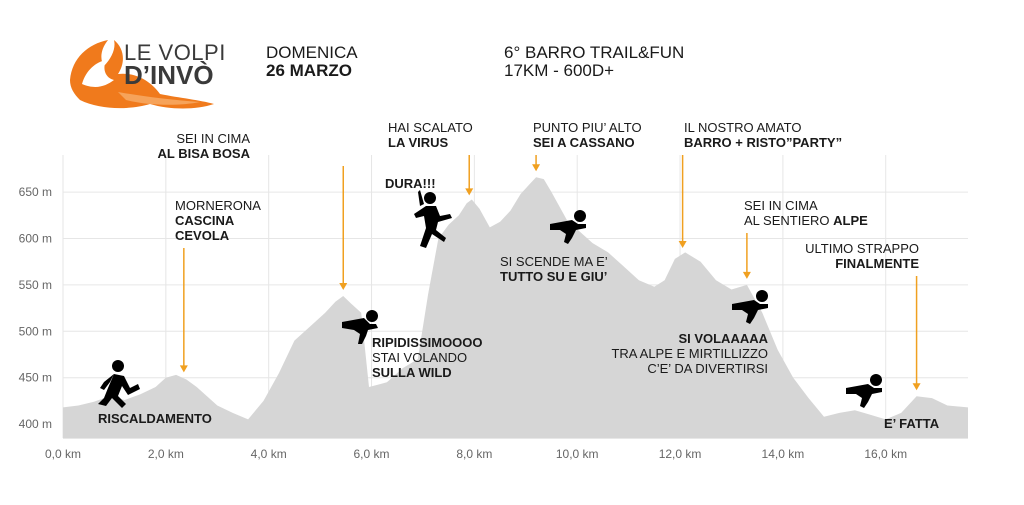 Image resolution: width=1024 pixels, height=505 pixels. Describe the element at coordinates (723, 338) in the screenshot. I see `annotation-label: SI VOLAAAAA` at that location.